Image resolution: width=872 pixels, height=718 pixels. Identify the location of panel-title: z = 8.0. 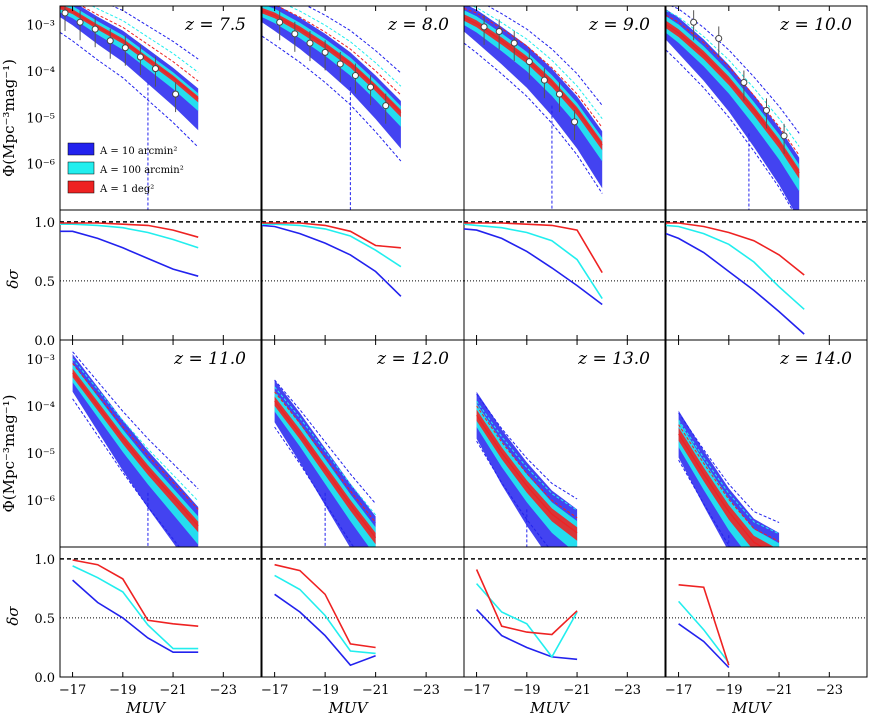
(418, 25).